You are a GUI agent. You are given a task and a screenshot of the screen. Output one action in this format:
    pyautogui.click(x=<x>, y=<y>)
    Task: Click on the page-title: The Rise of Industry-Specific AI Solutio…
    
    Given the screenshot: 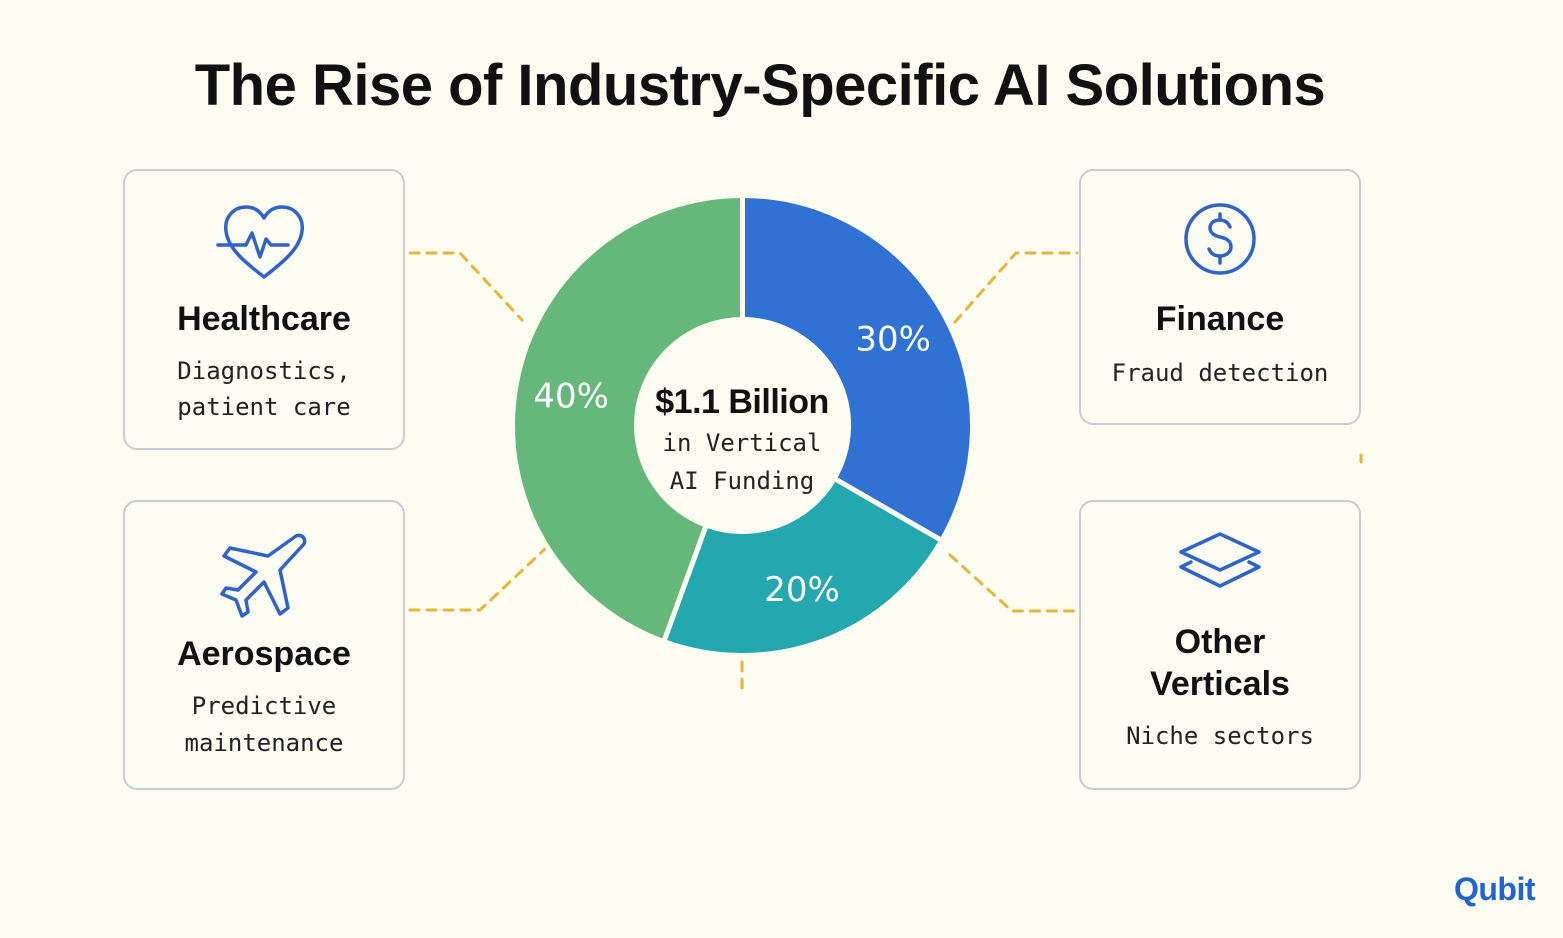 What is the action you would take?
    pyautogui.click(x=760, y=85)
    